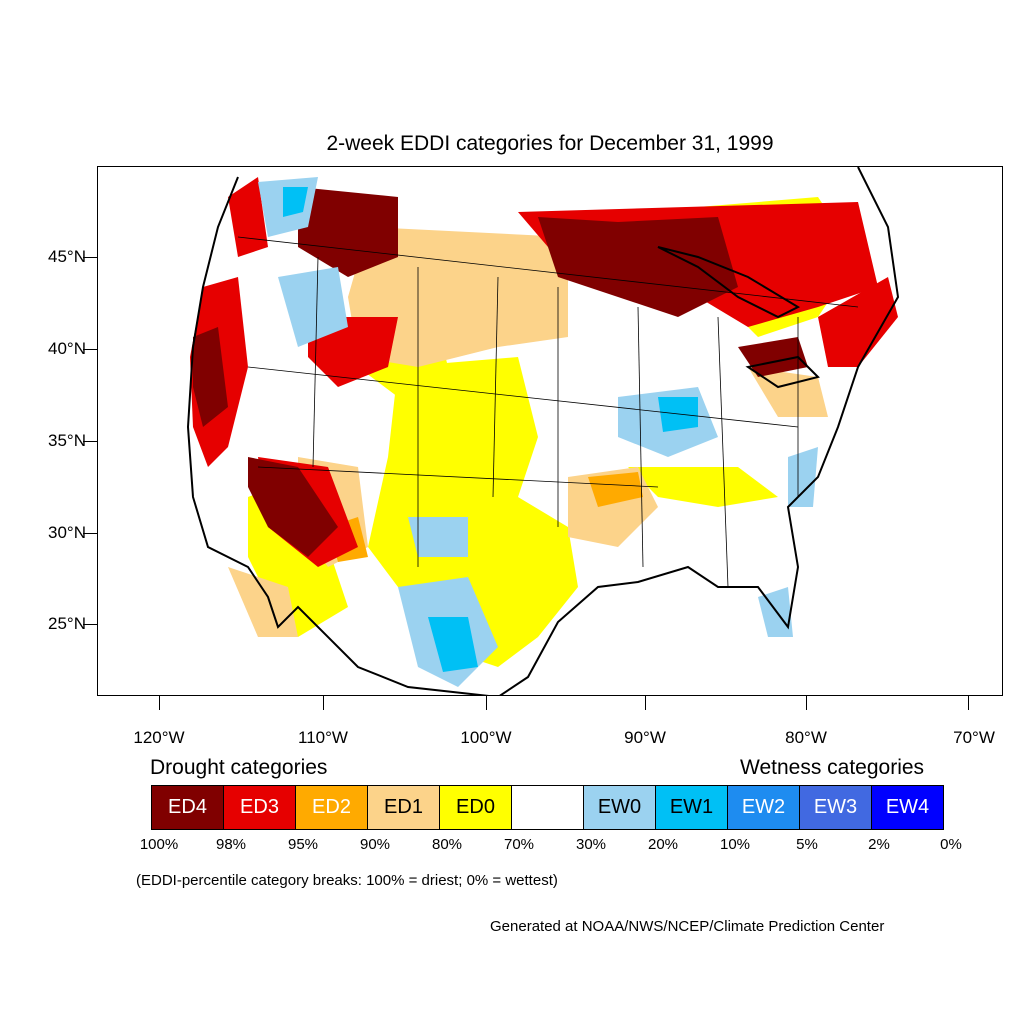  Describe the element at coordinates (807, 844) in the screenshot. I see `break-label: 5%` at that location.